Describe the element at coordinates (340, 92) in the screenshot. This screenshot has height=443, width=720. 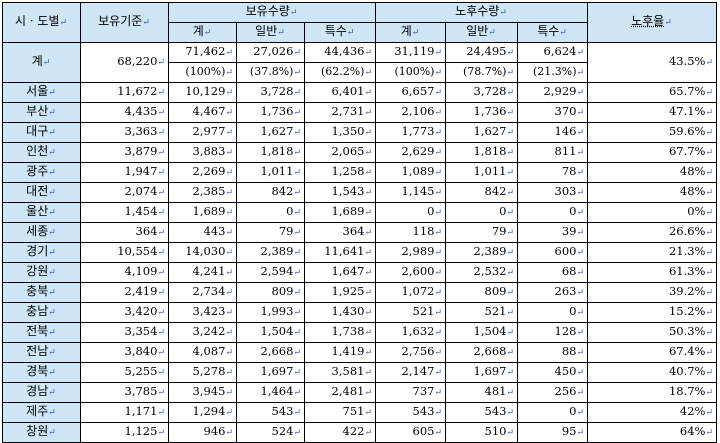
I see `cell-holding-special: 6,401↵` at that location.